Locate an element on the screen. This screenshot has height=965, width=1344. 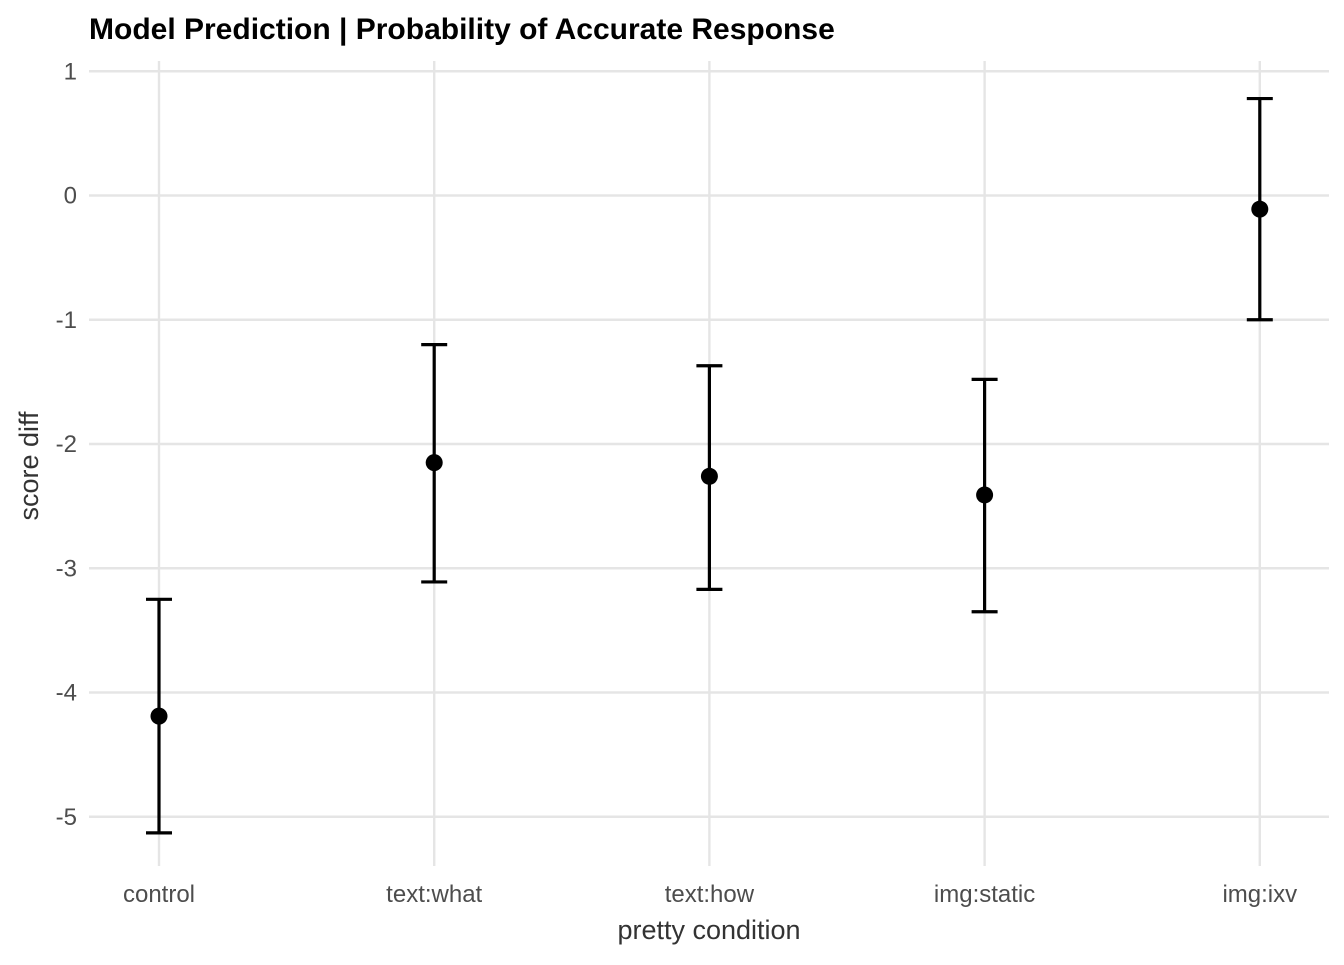
y-axis-ticks: 1 0 -1 -2 -3 -4 -5 is located at coordinates (66, 444).